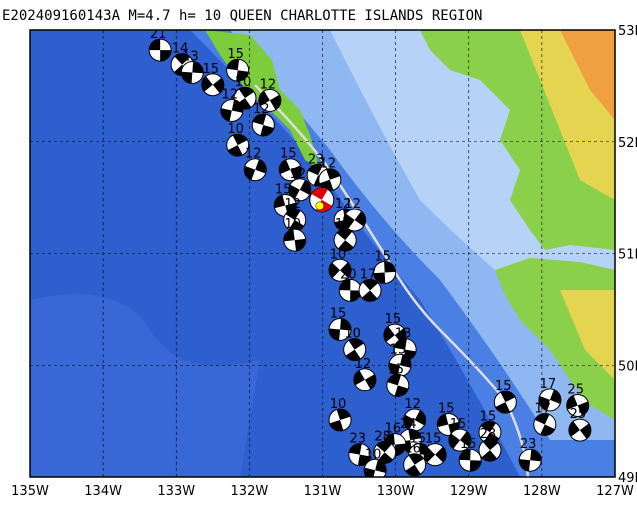  I want to click on lon-label: 134W, so click(103, 491).